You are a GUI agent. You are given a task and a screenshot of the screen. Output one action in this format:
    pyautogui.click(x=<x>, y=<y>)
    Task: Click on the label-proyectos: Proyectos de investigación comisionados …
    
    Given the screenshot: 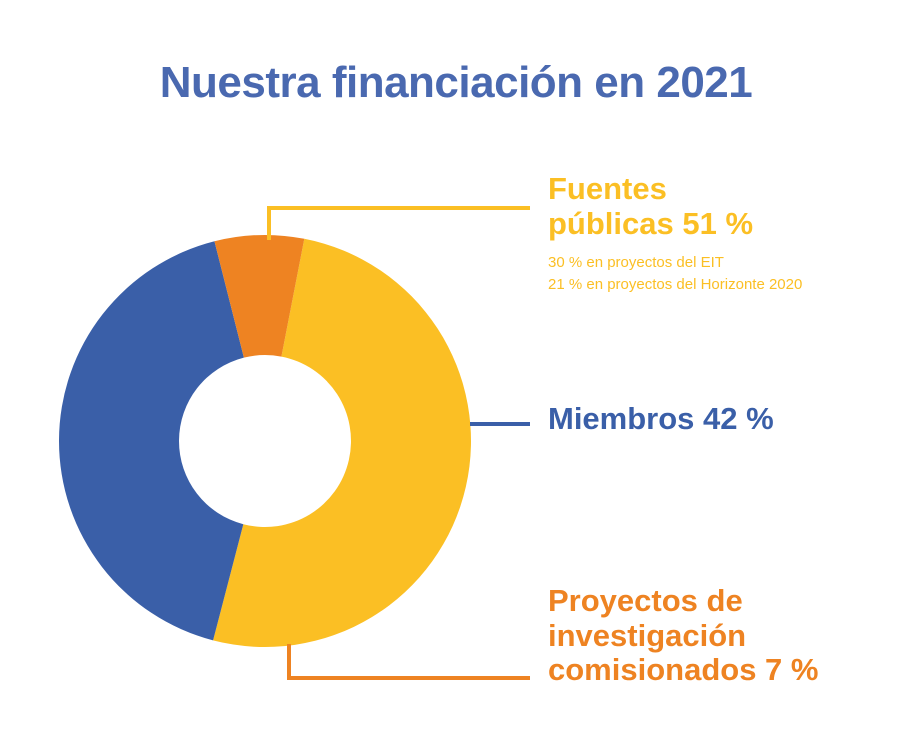 What is the action you would take?
    pyautogui.click(x=713, y=635)
    